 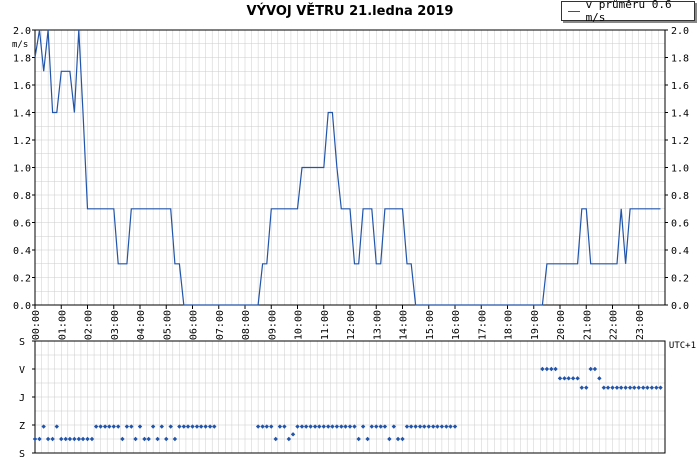 I want to click on y-tick-label-right: 0.2, so click(x=680, y=279).